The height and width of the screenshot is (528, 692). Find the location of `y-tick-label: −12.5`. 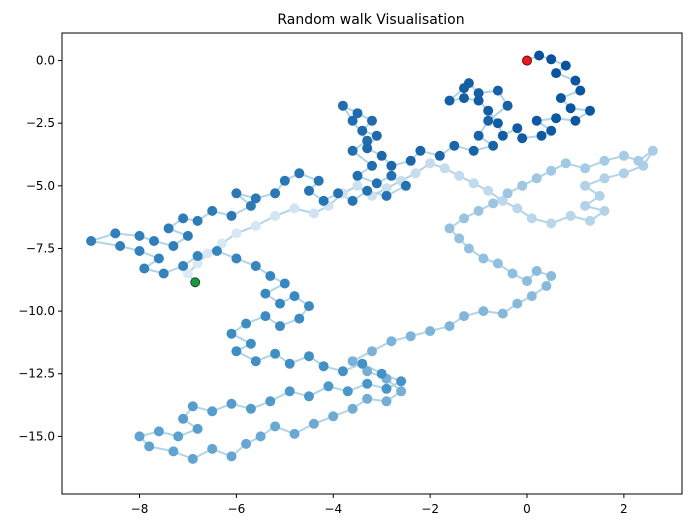

y-tick-label: −12.5 is located at coordinates (36, 374).